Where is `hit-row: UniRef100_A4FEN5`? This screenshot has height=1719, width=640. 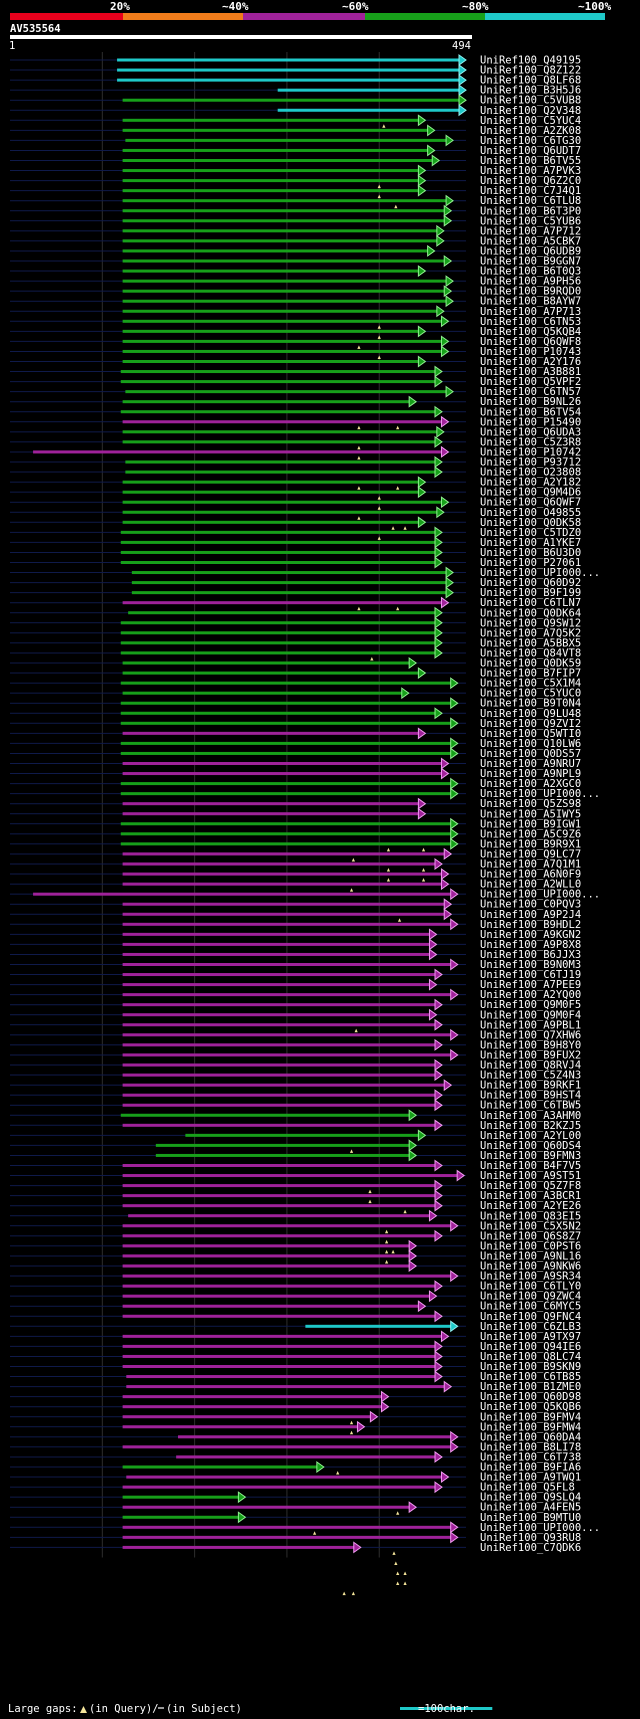 hit-row: UniRef100_A4FEN5 is located at coordinates (295, 1507).